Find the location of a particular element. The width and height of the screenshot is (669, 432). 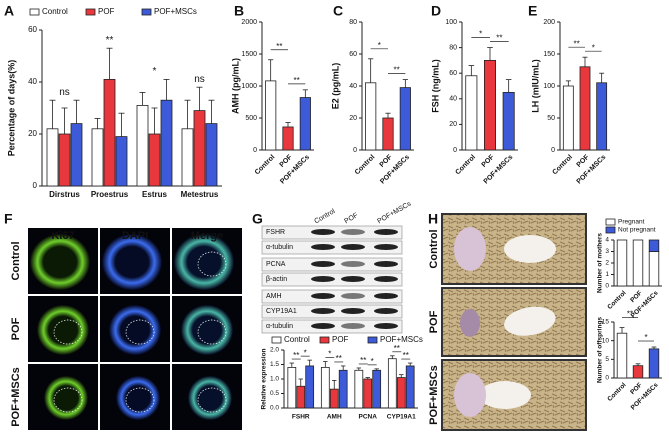

legend-label: Pregnant is located at coordinates (631, 222).